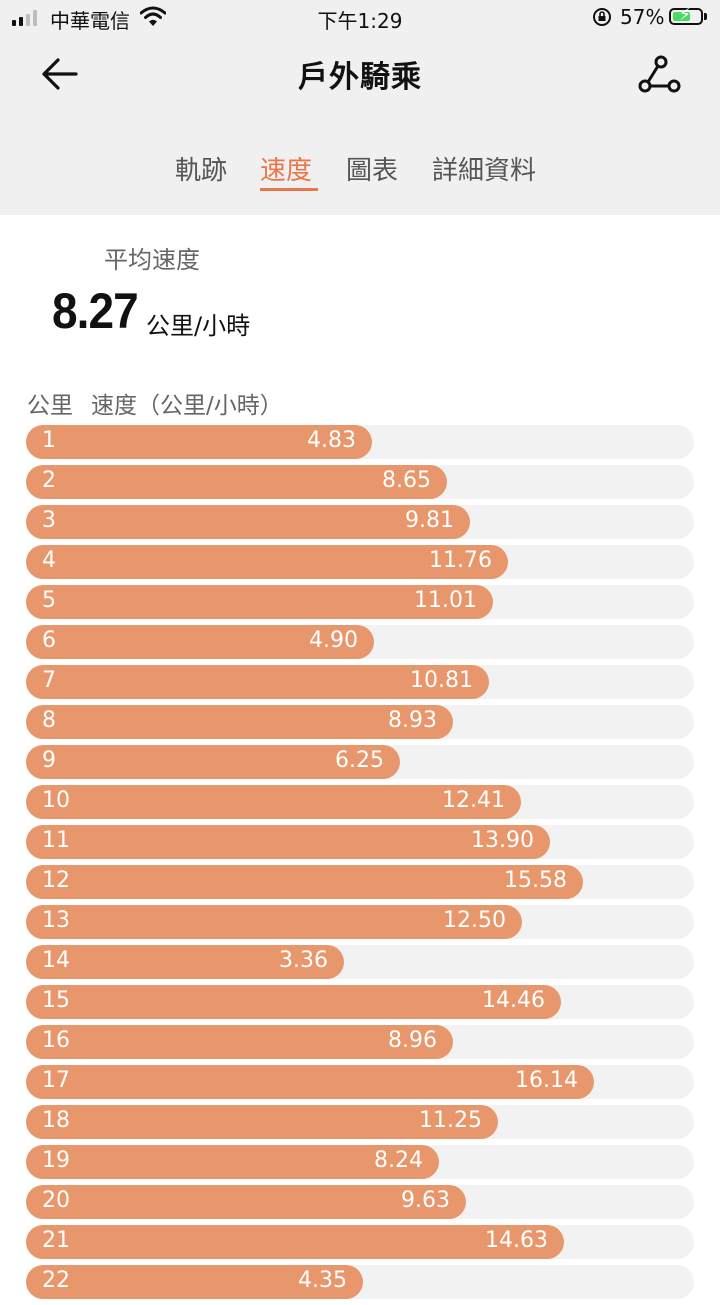  I want to click on clock: 下午1:29, so click(360, 21).